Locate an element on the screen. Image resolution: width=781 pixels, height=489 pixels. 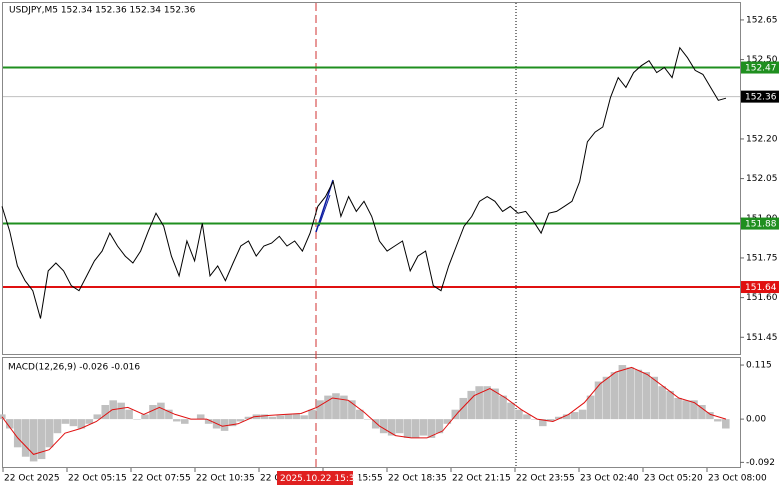
level-tag-label: 152.47 is located at coordinates (761, 69).